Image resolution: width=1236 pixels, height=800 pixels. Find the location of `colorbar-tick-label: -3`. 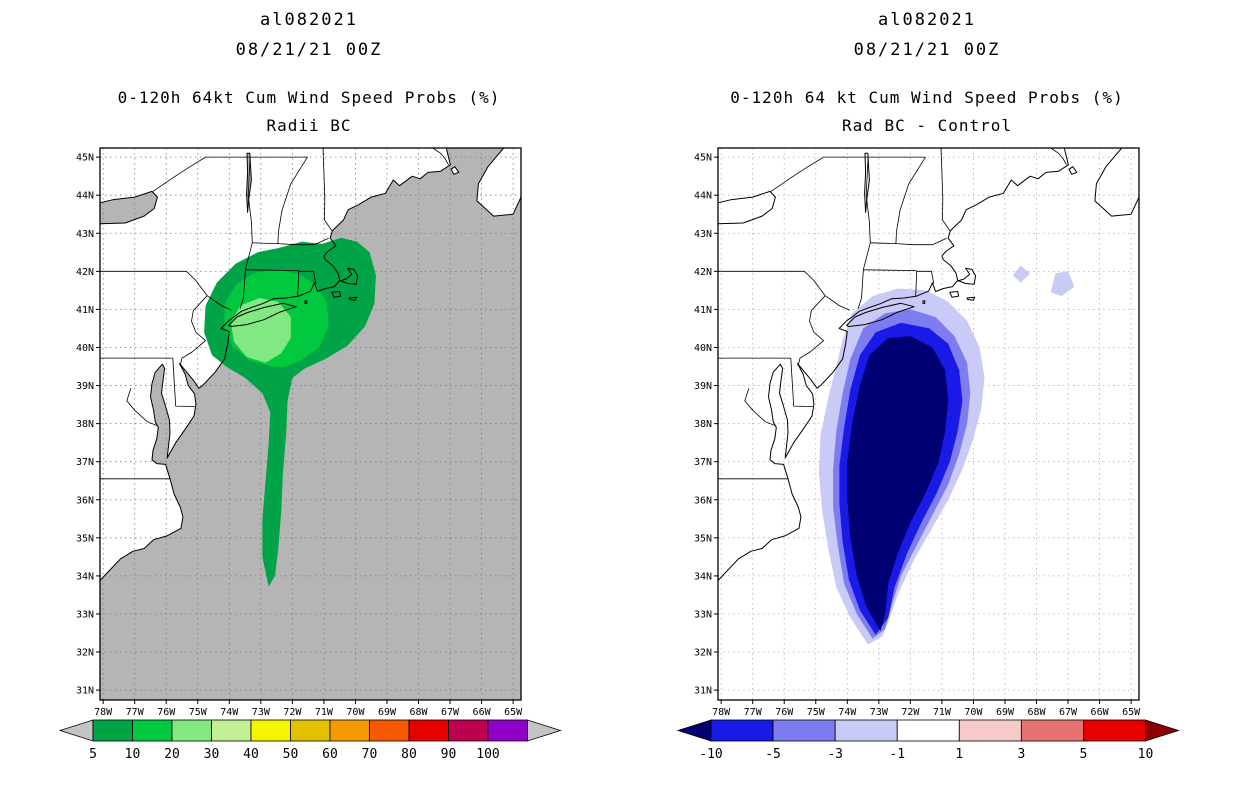

colorbar-tick-label: -3 is located at coordinates (835, 754).